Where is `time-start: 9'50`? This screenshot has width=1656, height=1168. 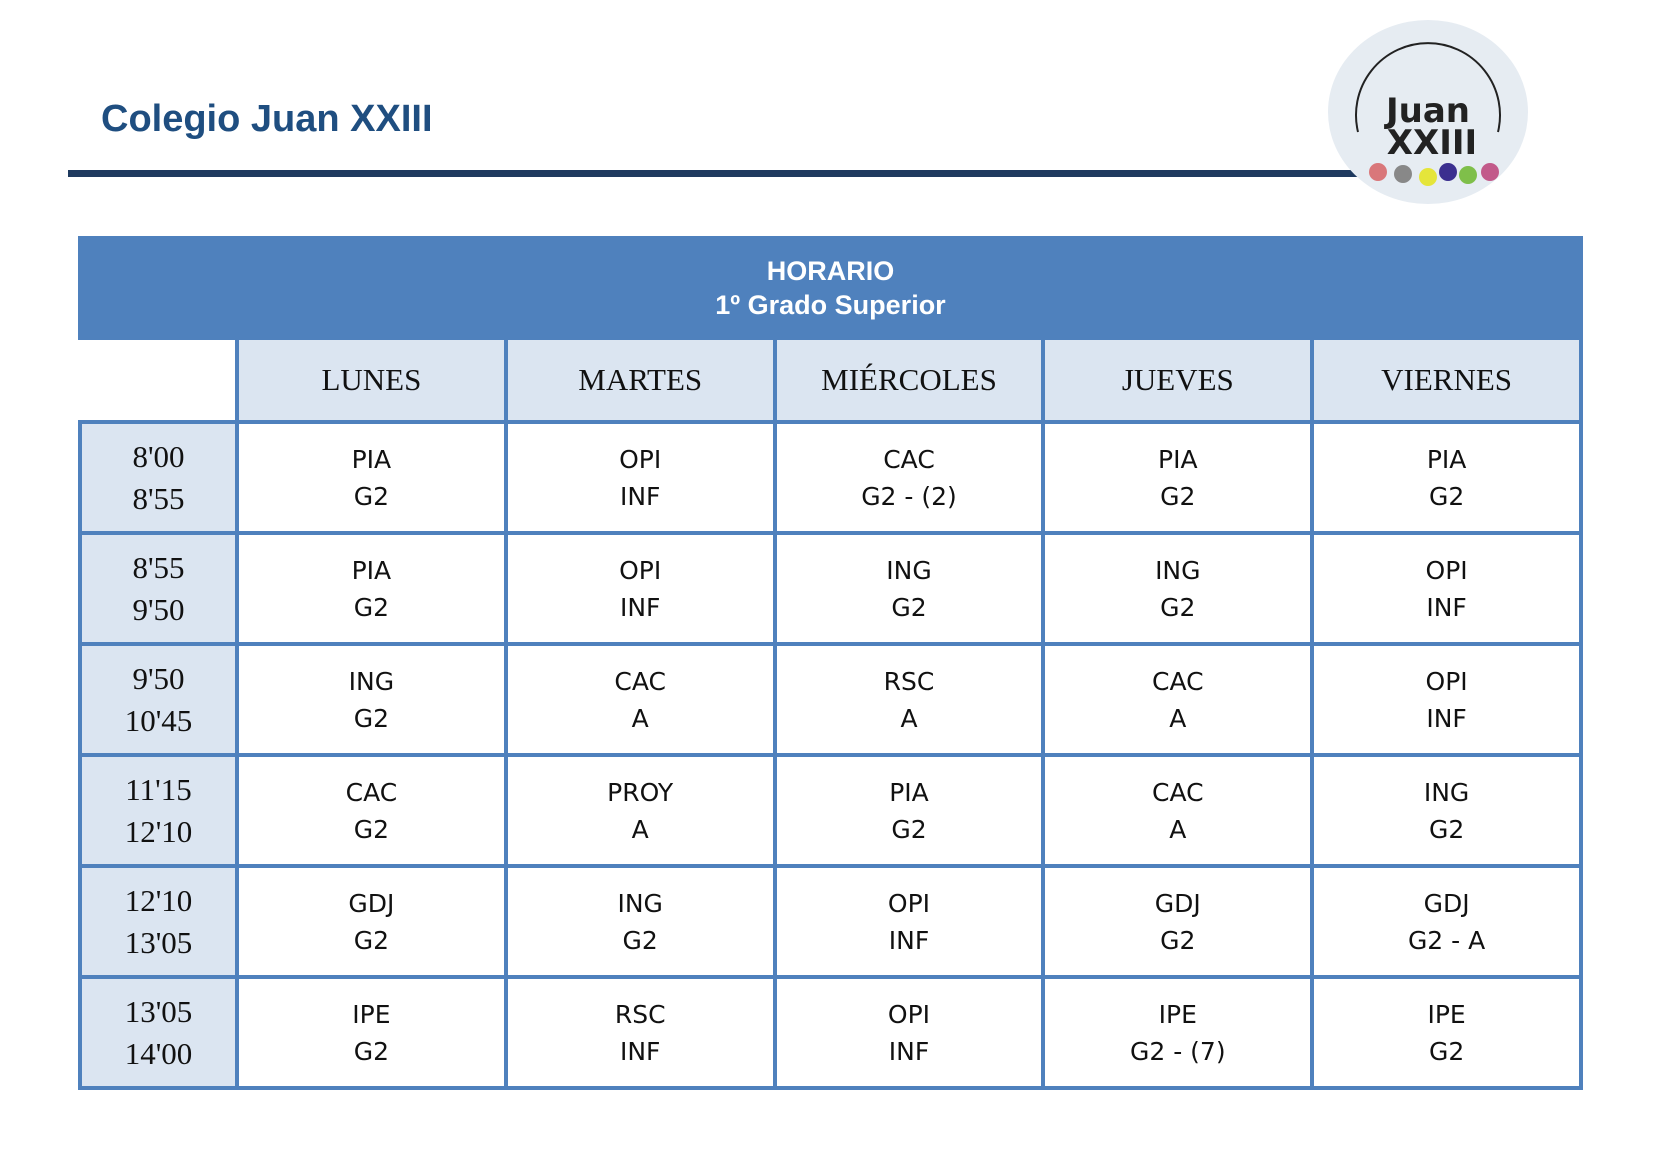
time-start: 9'50 is located at coordinates (158, 678).